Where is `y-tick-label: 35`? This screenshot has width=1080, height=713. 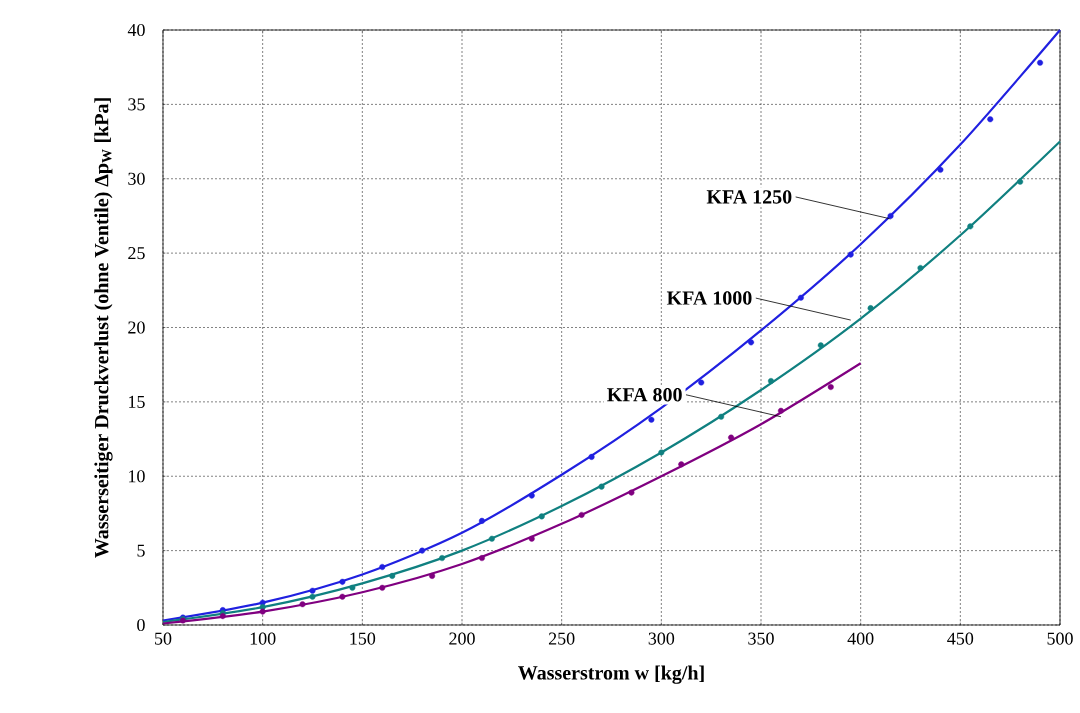 y-tick-label: 35 is located at coordinates (136, 104).